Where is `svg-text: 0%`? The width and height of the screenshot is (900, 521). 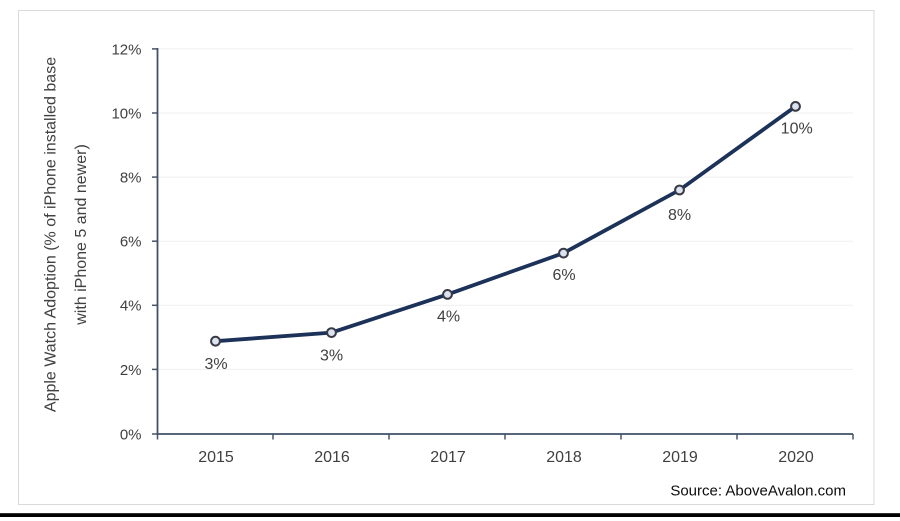
svg-text: 0% is located at coordinates (131, 434).